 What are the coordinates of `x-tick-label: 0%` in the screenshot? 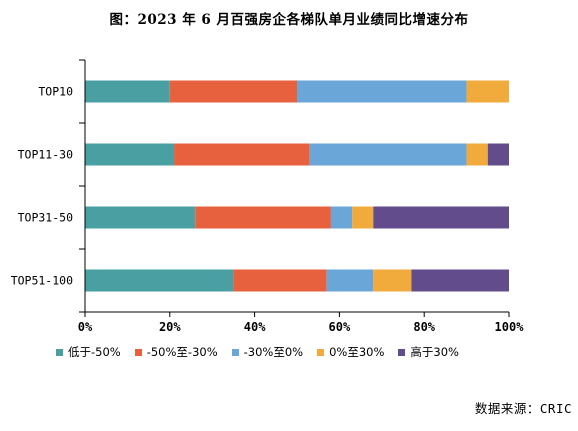 It's located at (85, 327).